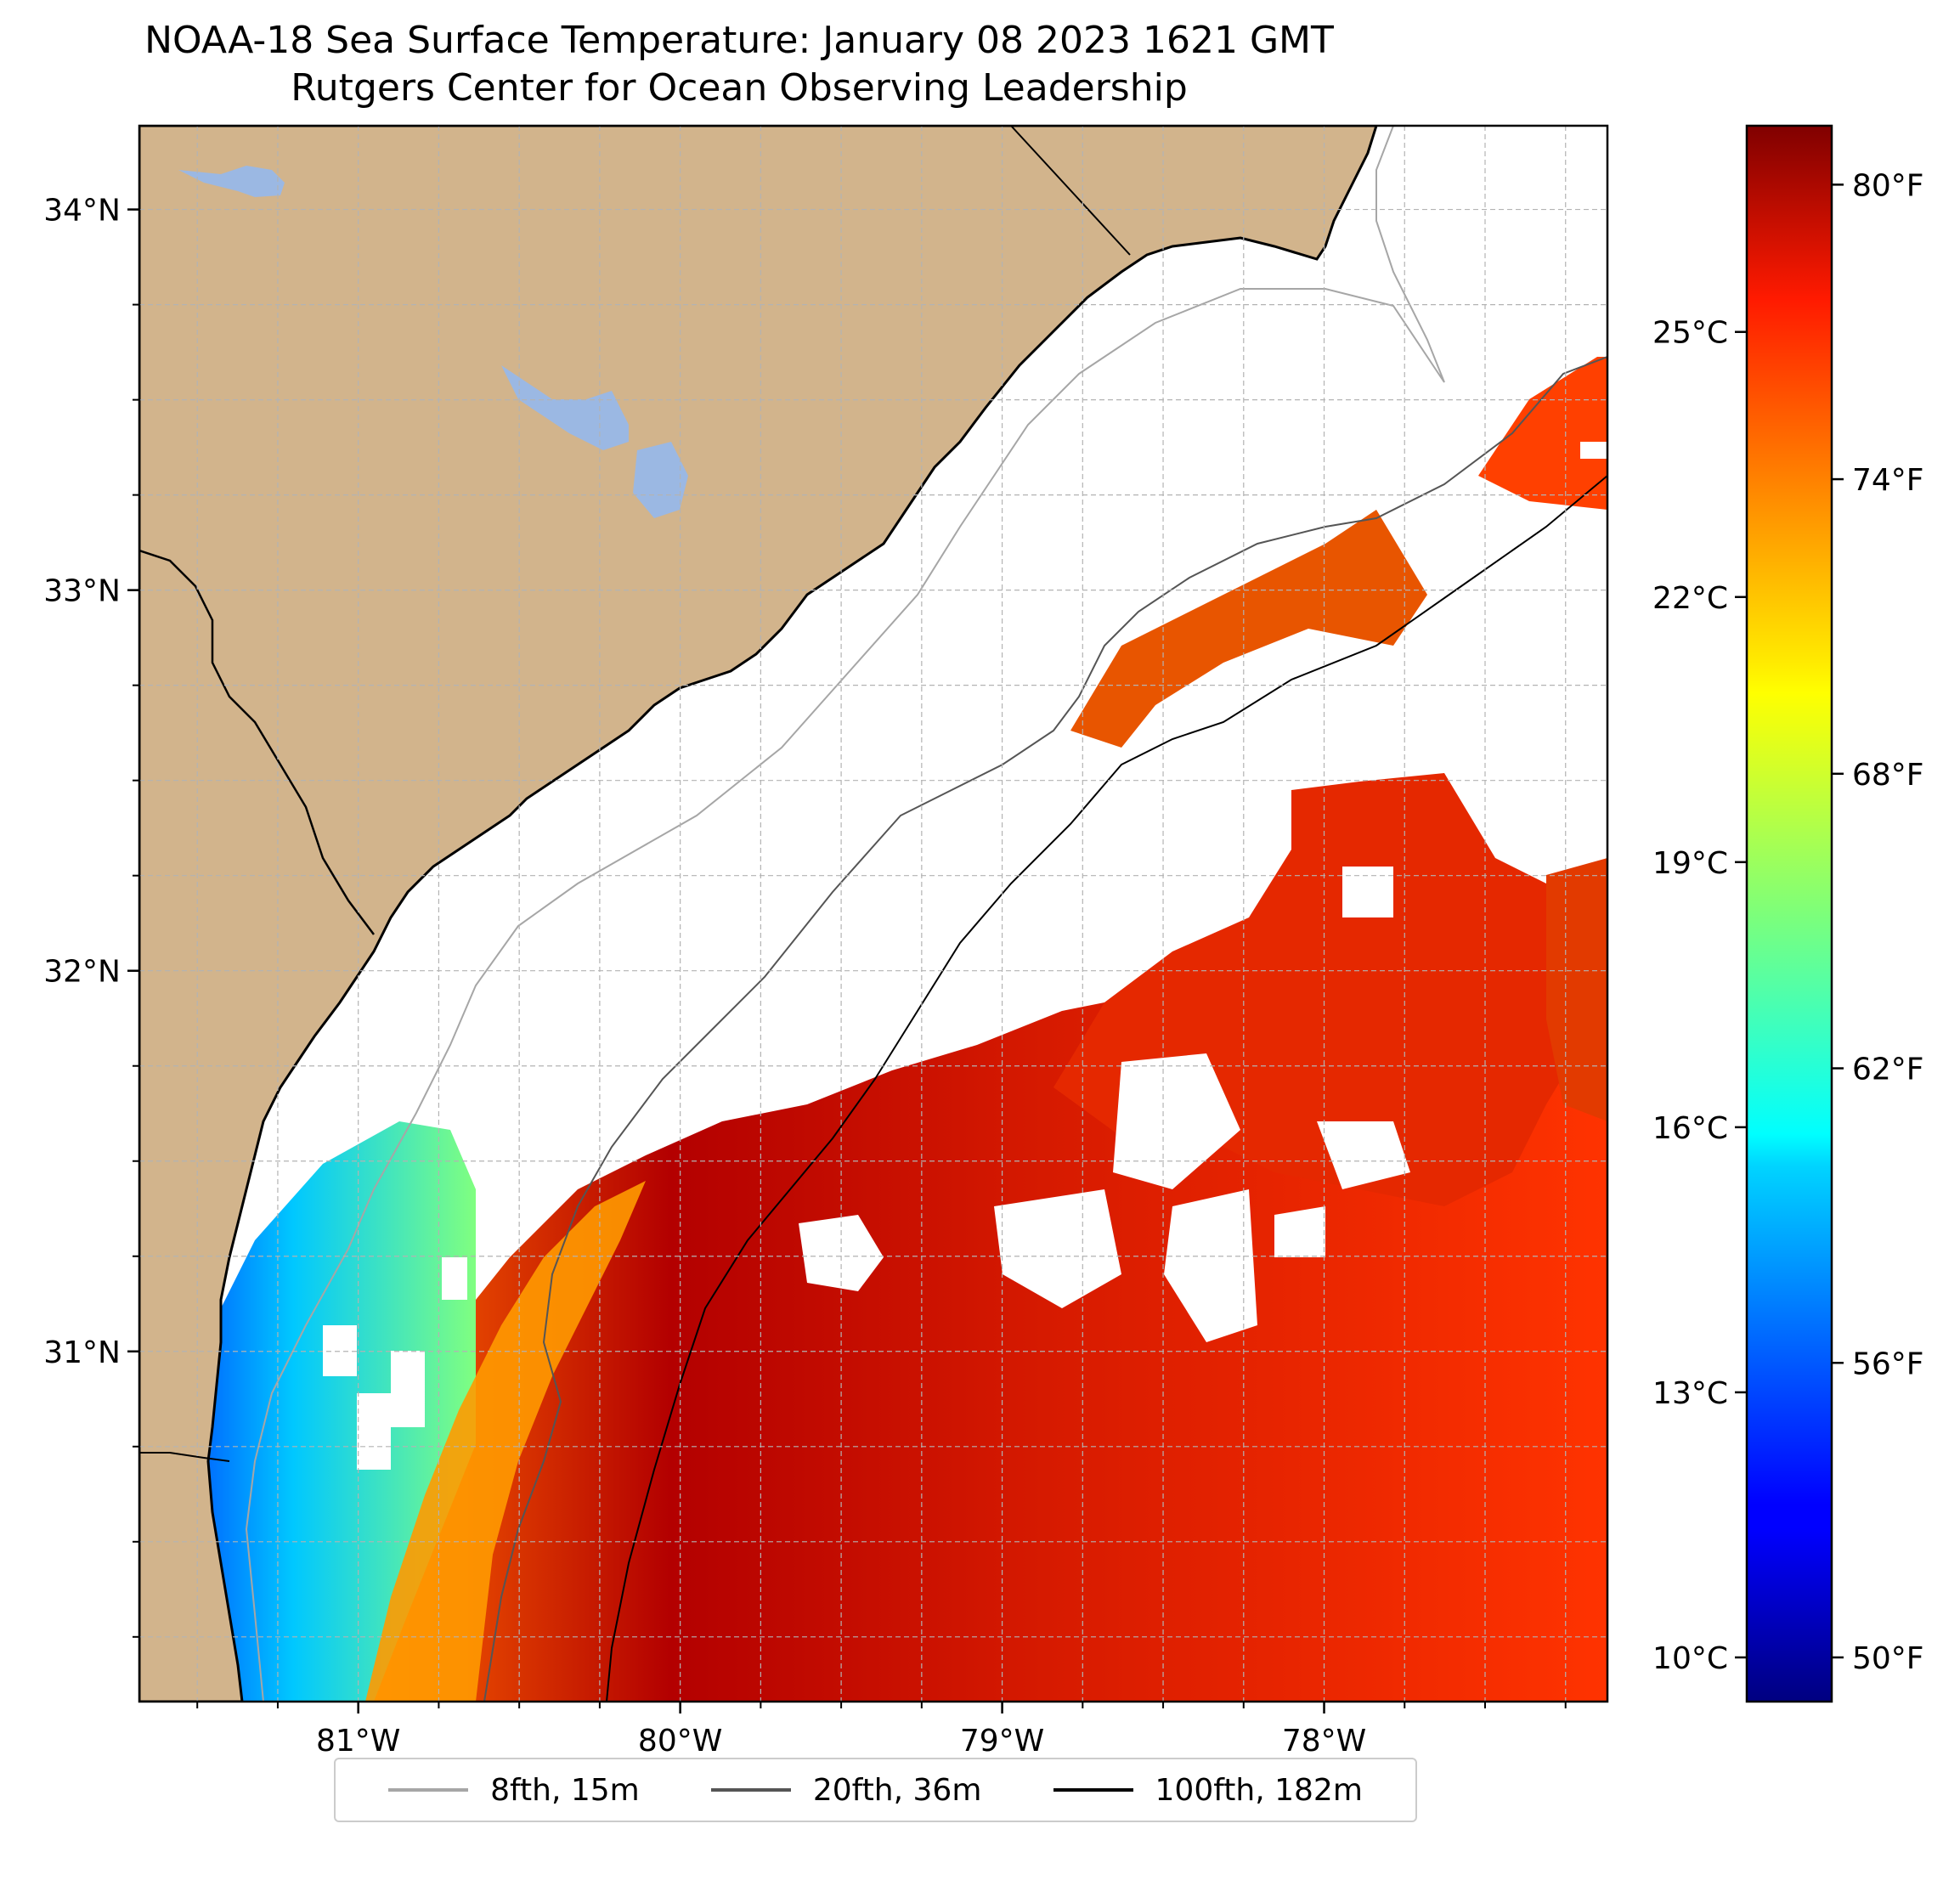 The width and height of the screenshot is (1960, 1880). Describe the element at coordinates (429, 1790) in the screenshot. I see `legend-swatch-8fth` at that location.